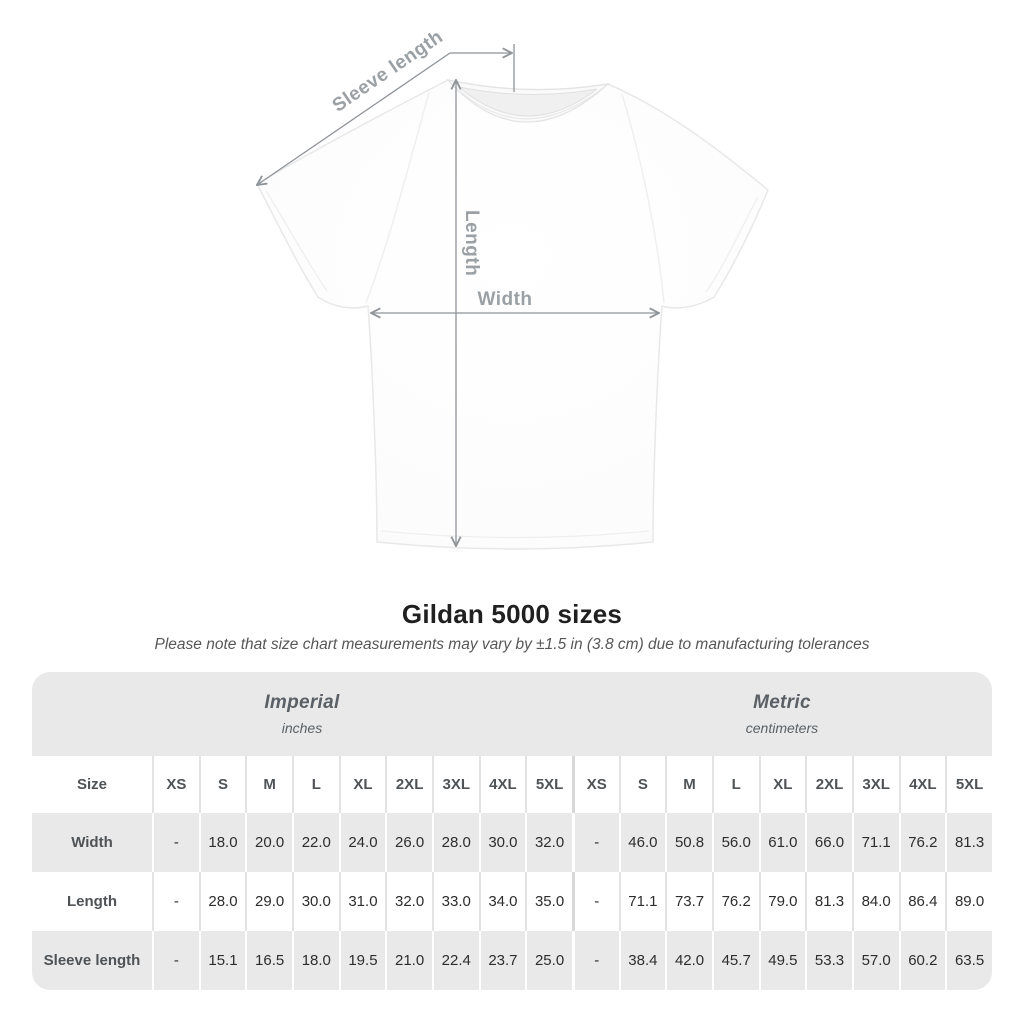  What do you see at coordinates (302, 702) in the screenshot?
I see `unit-group-label: Imperial` at bounding box center [302, 702].